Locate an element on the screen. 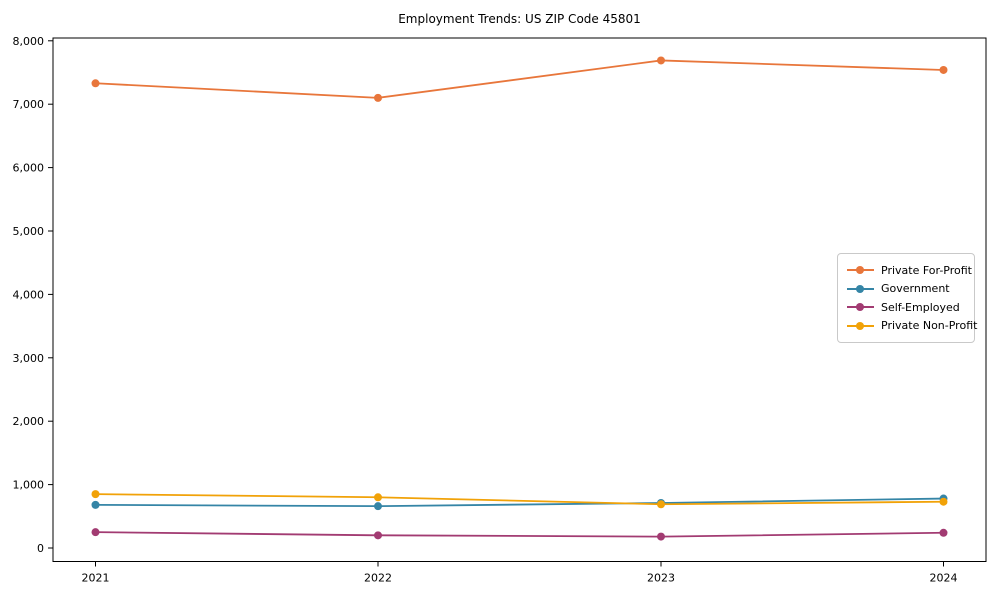 This screenshot has height=600, width=1000. legend-item-private-for-profit: Private For-Profit is located at coordinates (909, 270).